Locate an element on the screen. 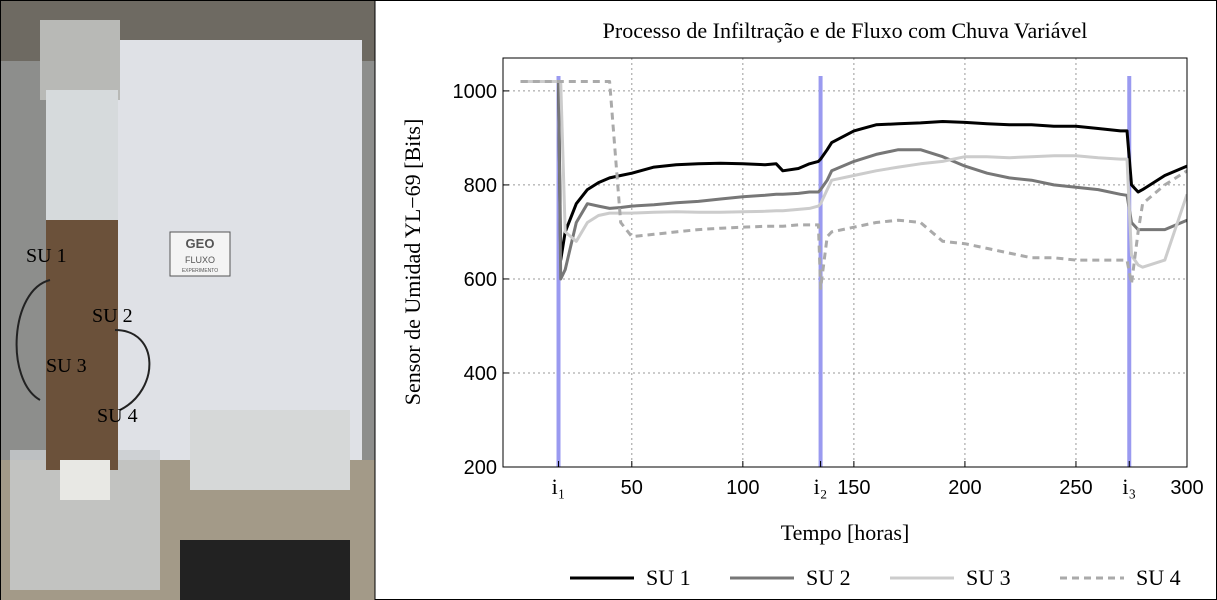 This screenshot has width=1217, height=600. board-plate is located at coordinates (265, 570).